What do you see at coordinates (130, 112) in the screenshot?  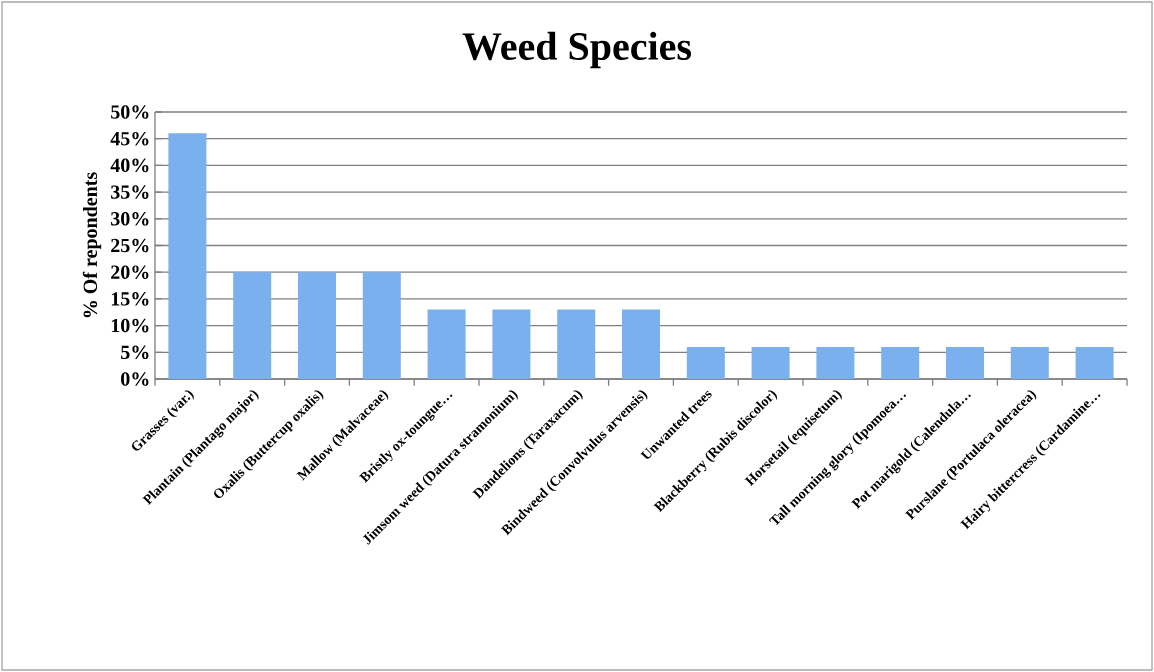 I see `y-tick-label: 50%` at bounding box center [130, 112].